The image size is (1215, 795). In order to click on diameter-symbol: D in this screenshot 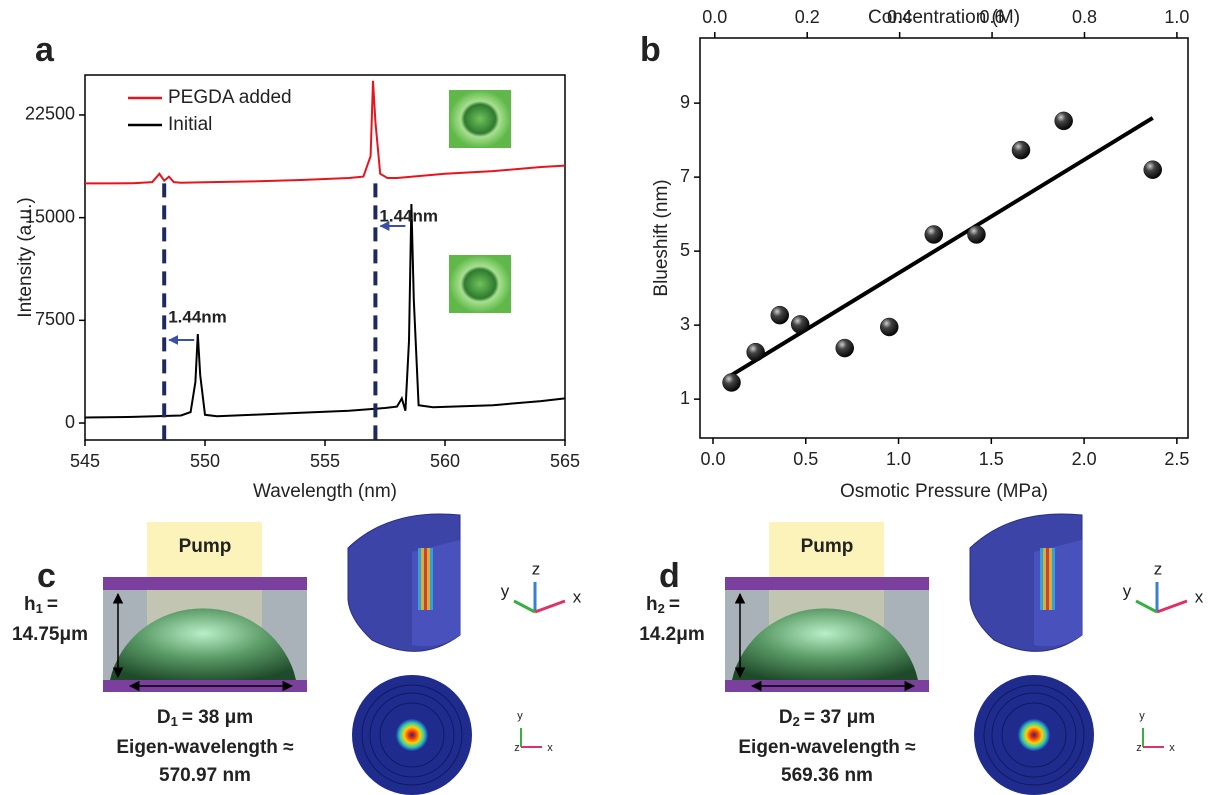, I will do `click(164, 717)`.